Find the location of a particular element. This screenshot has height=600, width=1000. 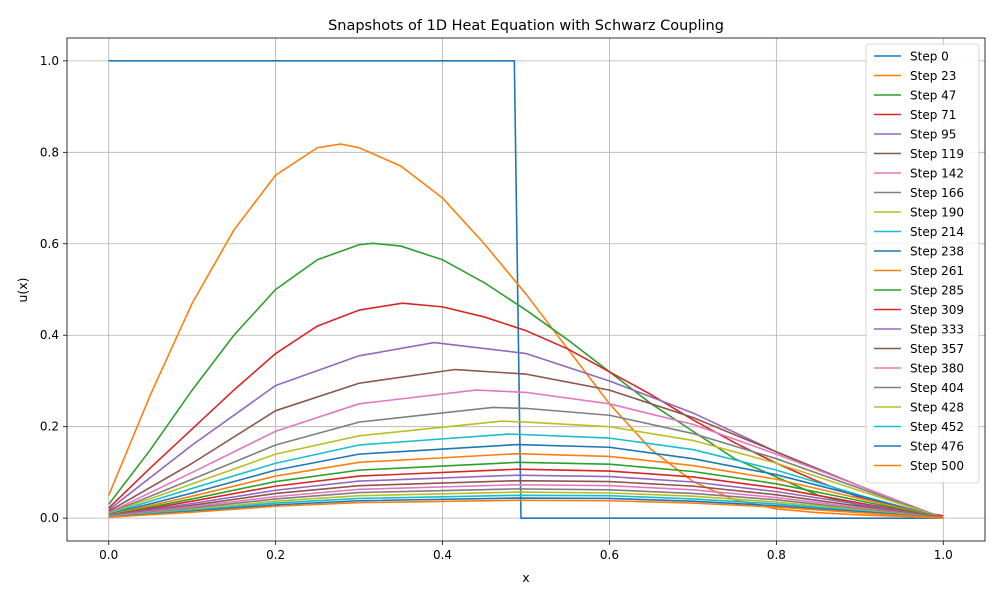

y-axis-label: u(x) is located at coordinates (22, 289).